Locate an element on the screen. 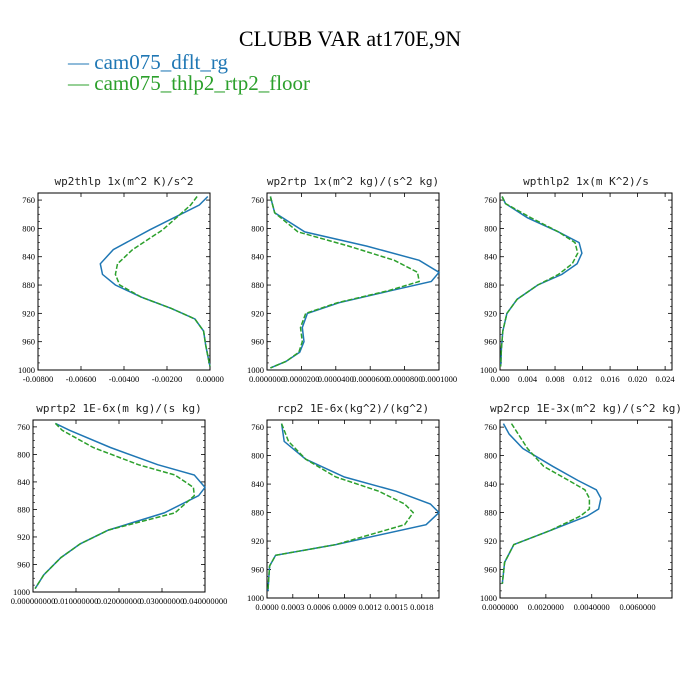 This screenshot has height=700, width=700. x-tick-label: 0.0000600 is located at coordinates (370, 379).